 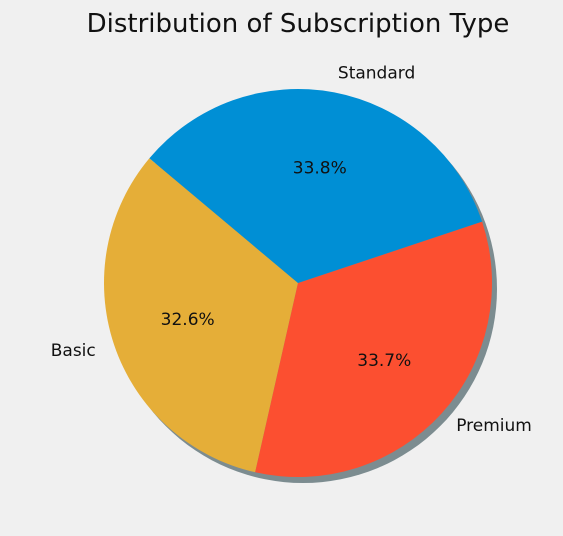 What do you see at coordinates (384, 361) in the screenshot?
I see `slice-percent-premium: 33.7%` at bounding box center [384, 361].